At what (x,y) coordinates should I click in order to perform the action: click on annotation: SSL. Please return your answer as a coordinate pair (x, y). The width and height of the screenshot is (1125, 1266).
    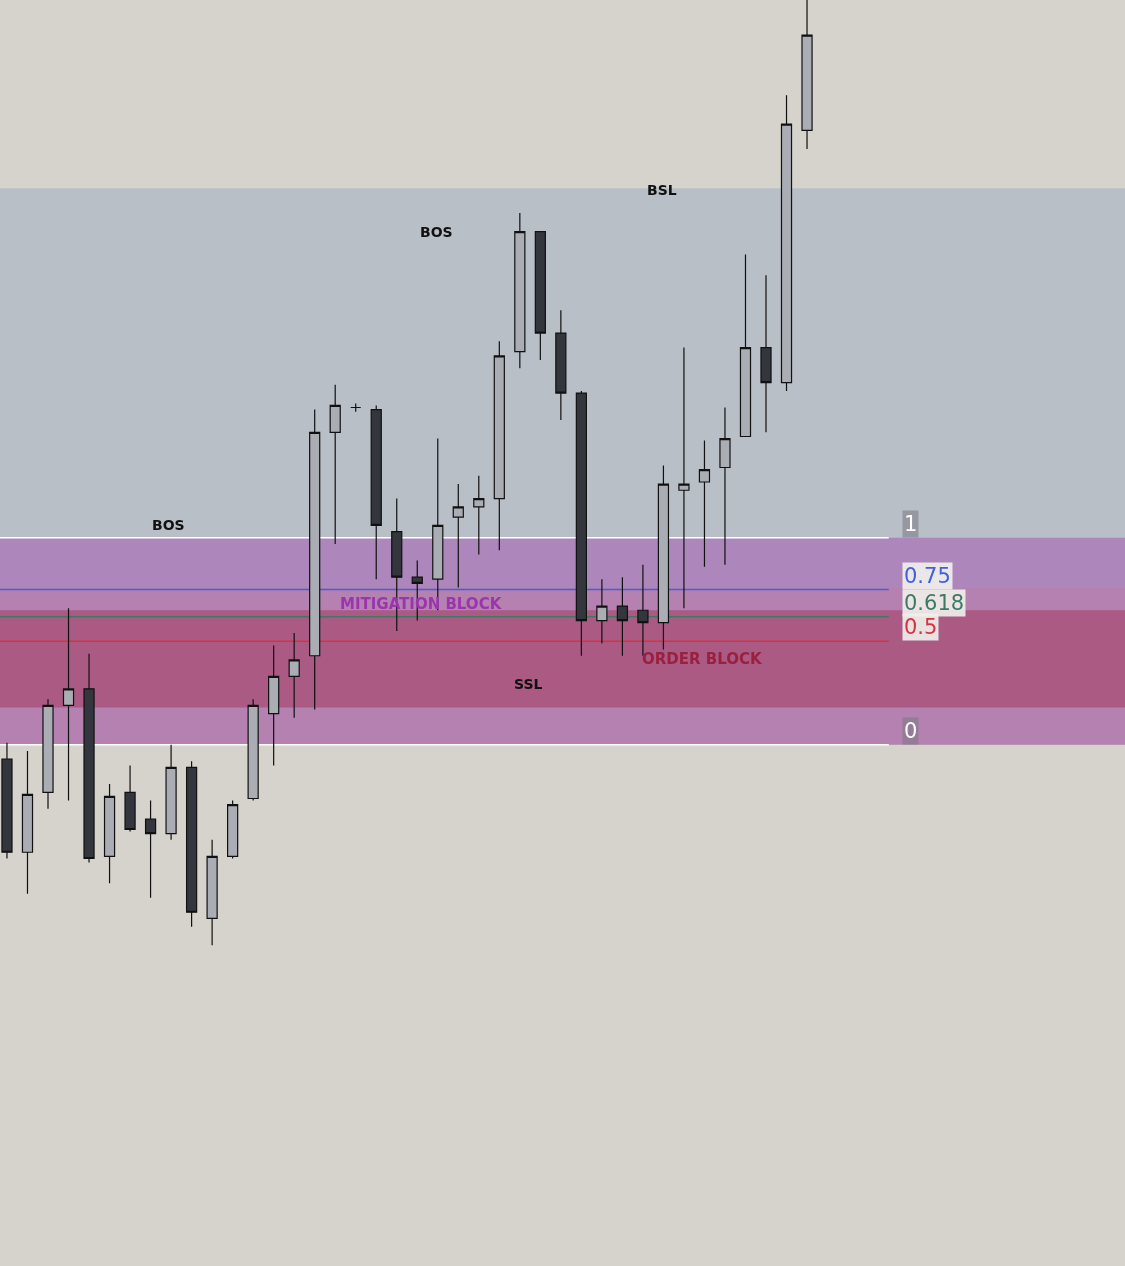
    Looking at the image, I should click on (528, 684).